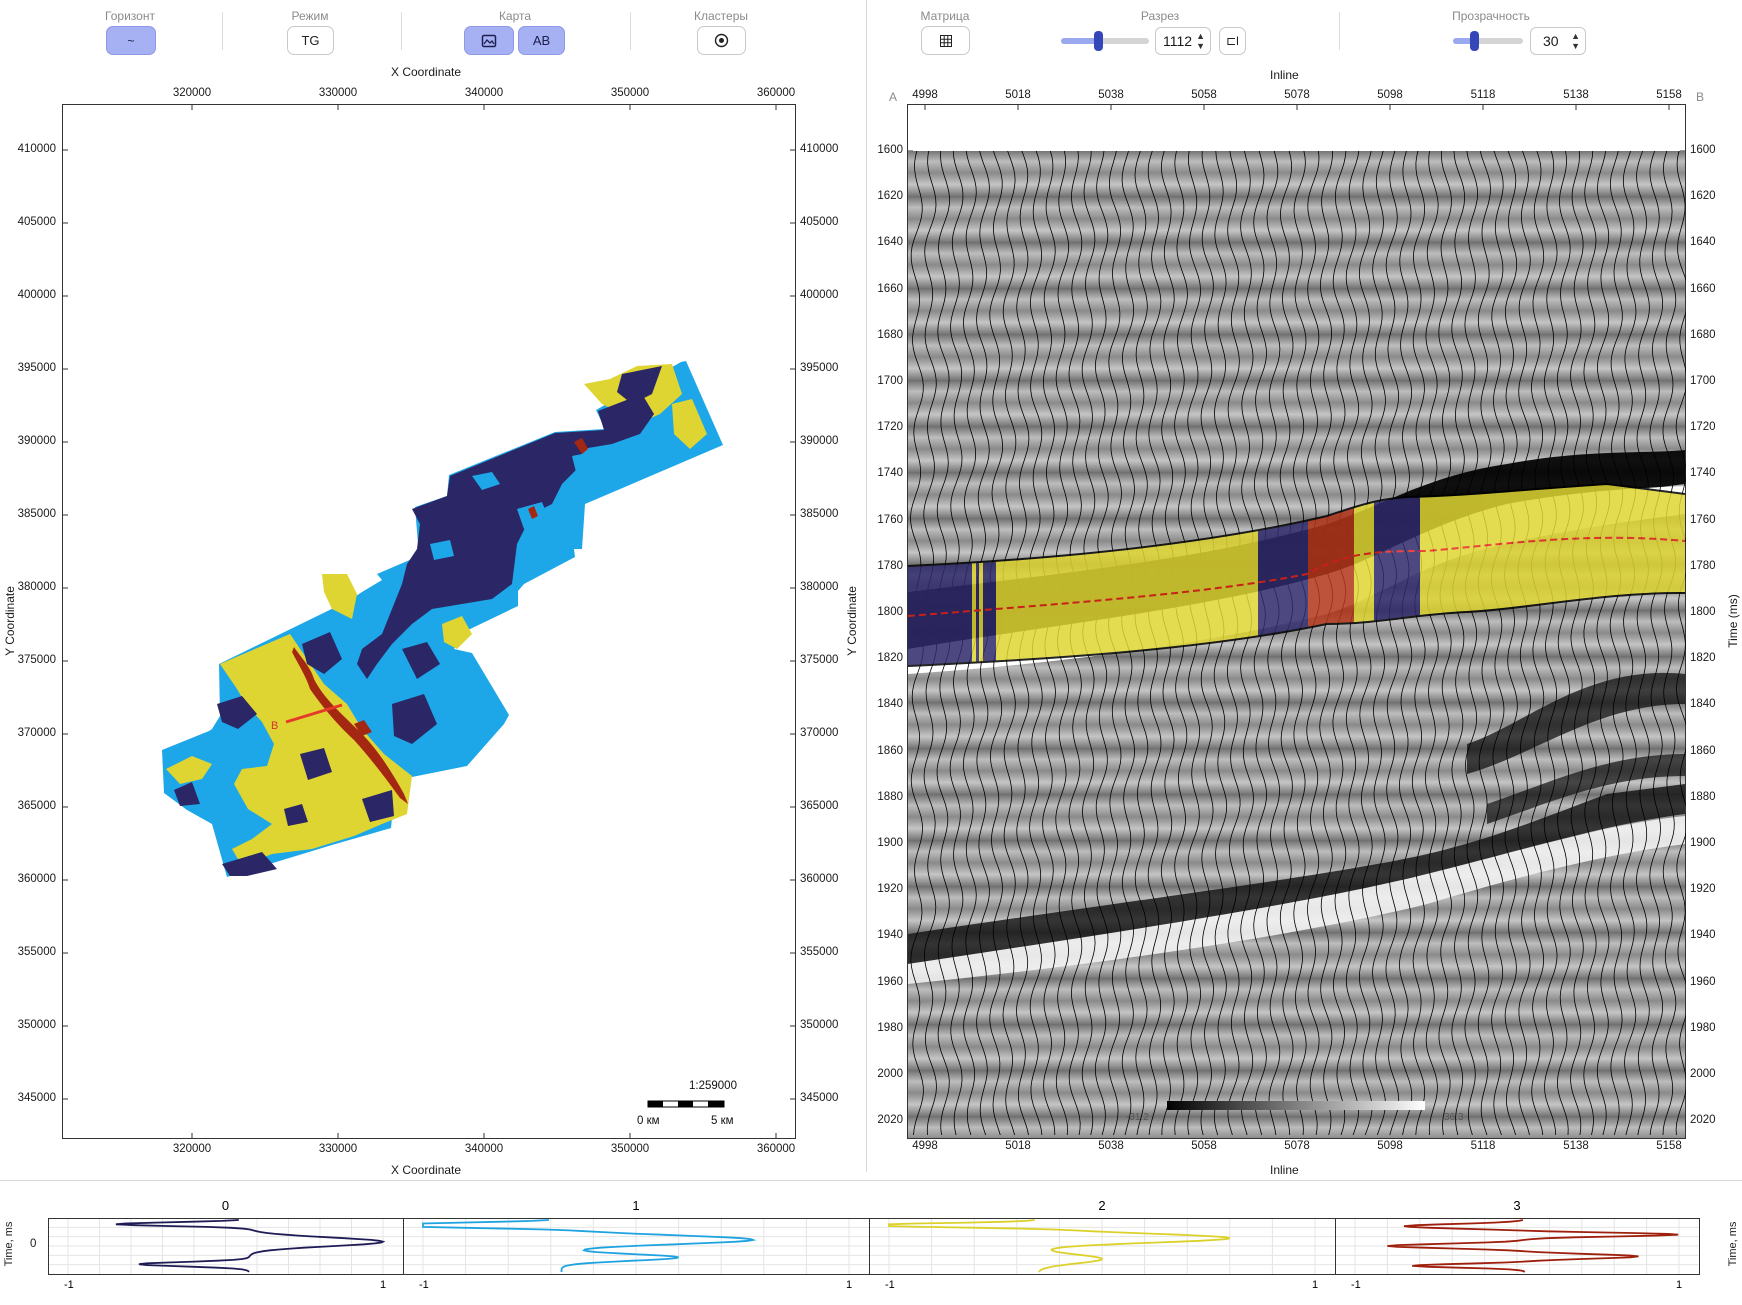 The image size is (1742, 1305). I want to click on map-y-tick-label: 350000, so click(36, 1025).